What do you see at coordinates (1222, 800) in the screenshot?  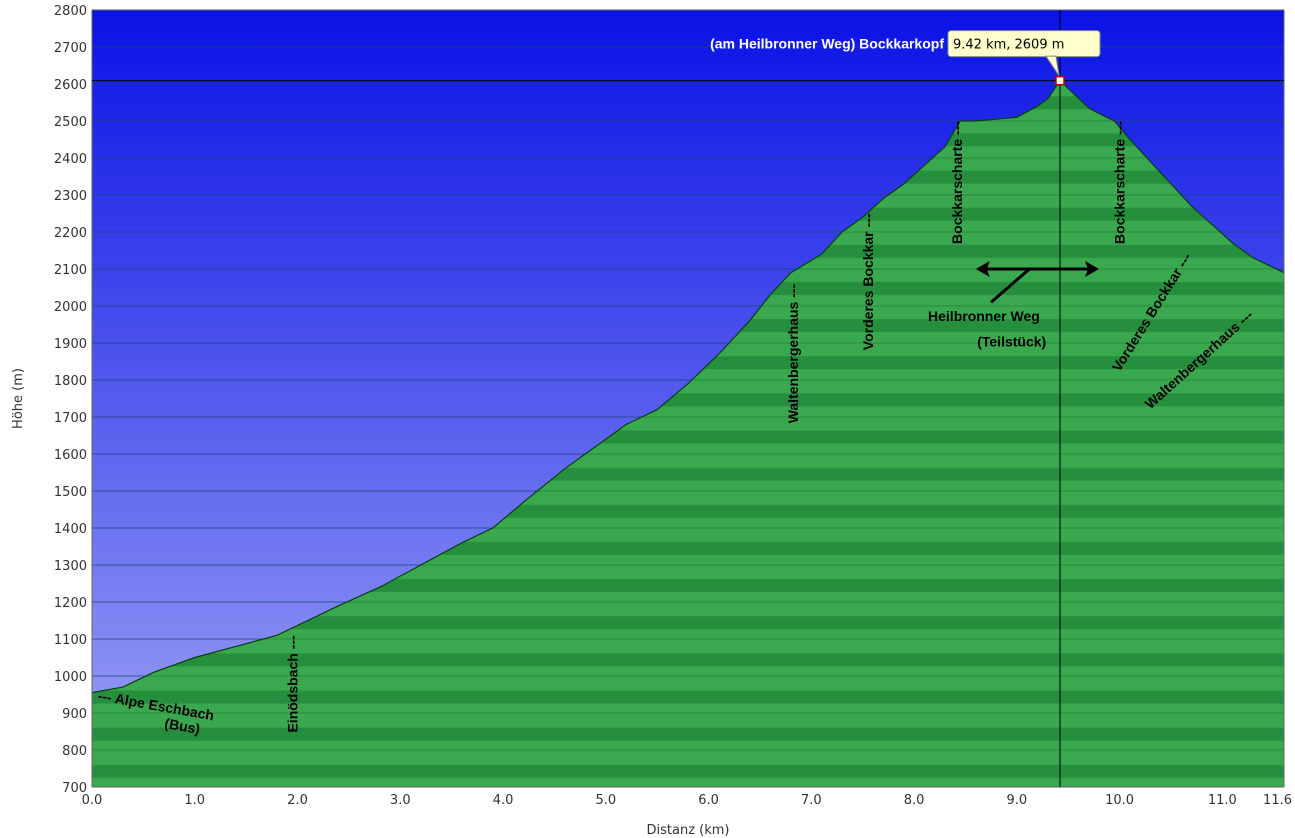 I see `x-tick-label: 11.0` at bounding box center [1222, 800].